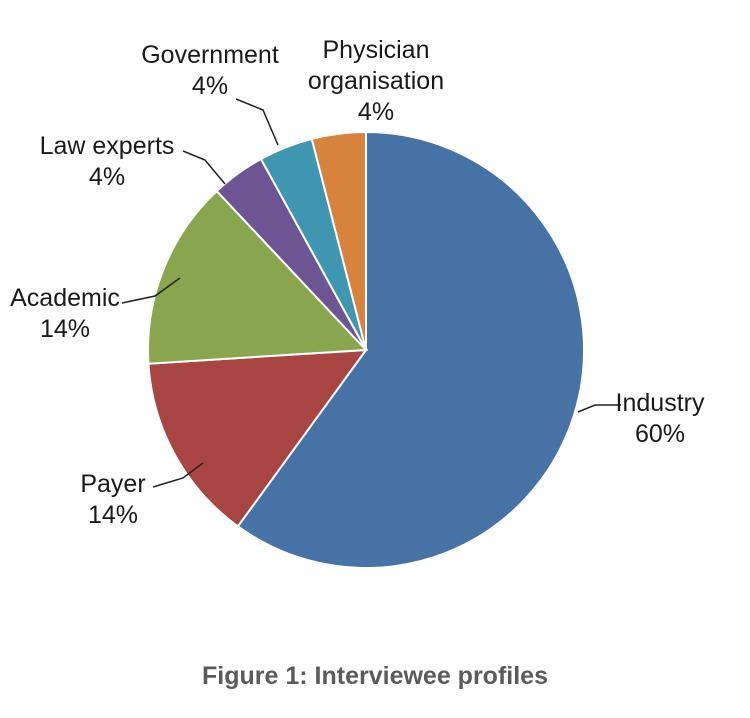 This screenshot has width=750, height=718. What do you see at coordinates (210, 86) in the screenshot?
I see `slice-percent-government: 4%` at bounding box center [210, 86].